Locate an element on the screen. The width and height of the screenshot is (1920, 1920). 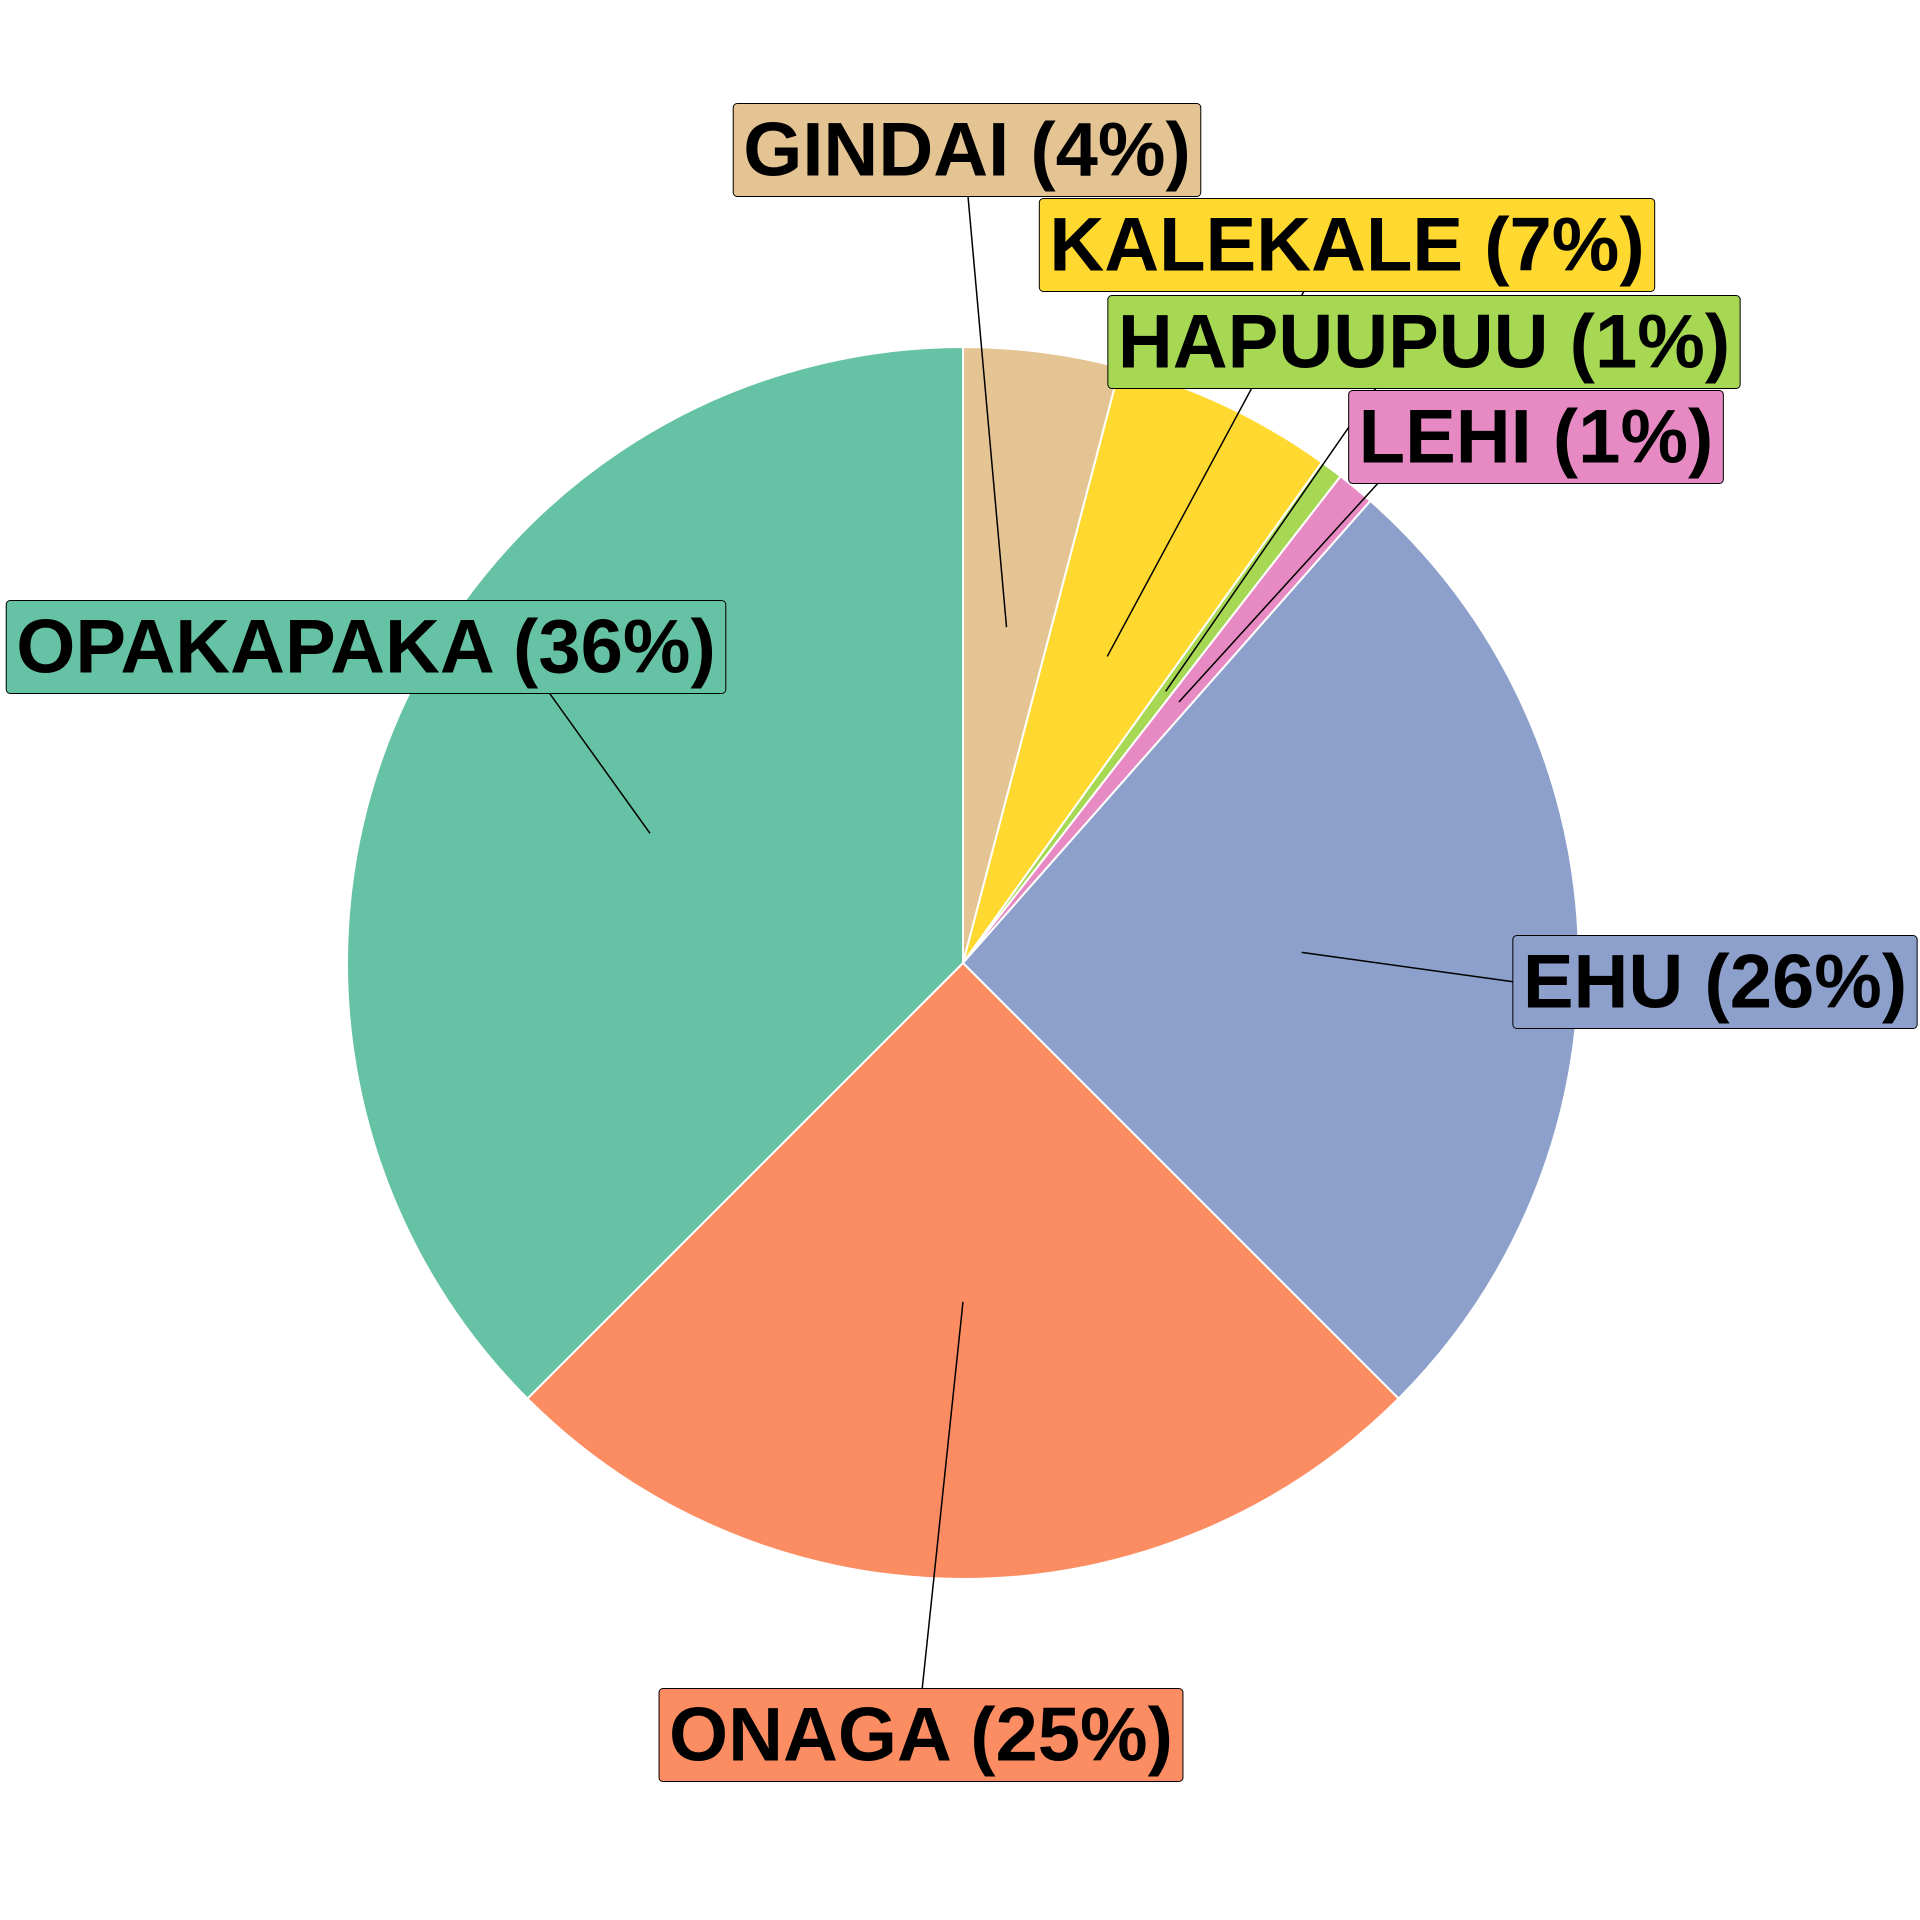
slice-label-hapuupuu: HAPUUPUU (1%) is located at coordinates (1424, 342).